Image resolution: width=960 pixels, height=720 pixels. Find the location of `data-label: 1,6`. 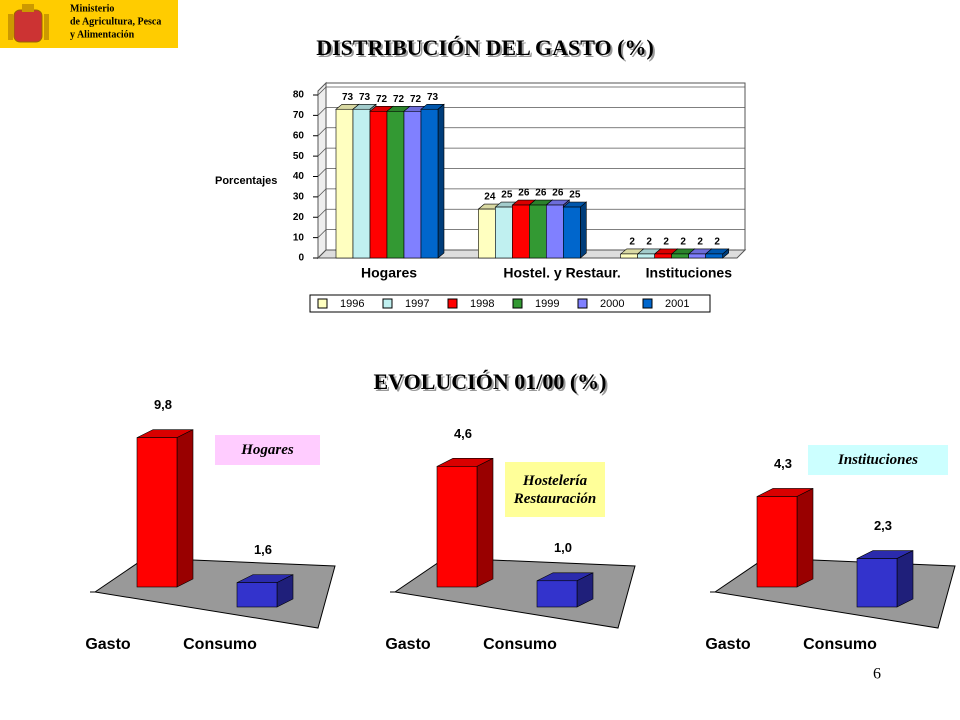

data-label: 1,6 is located at coordinates (263, 549).